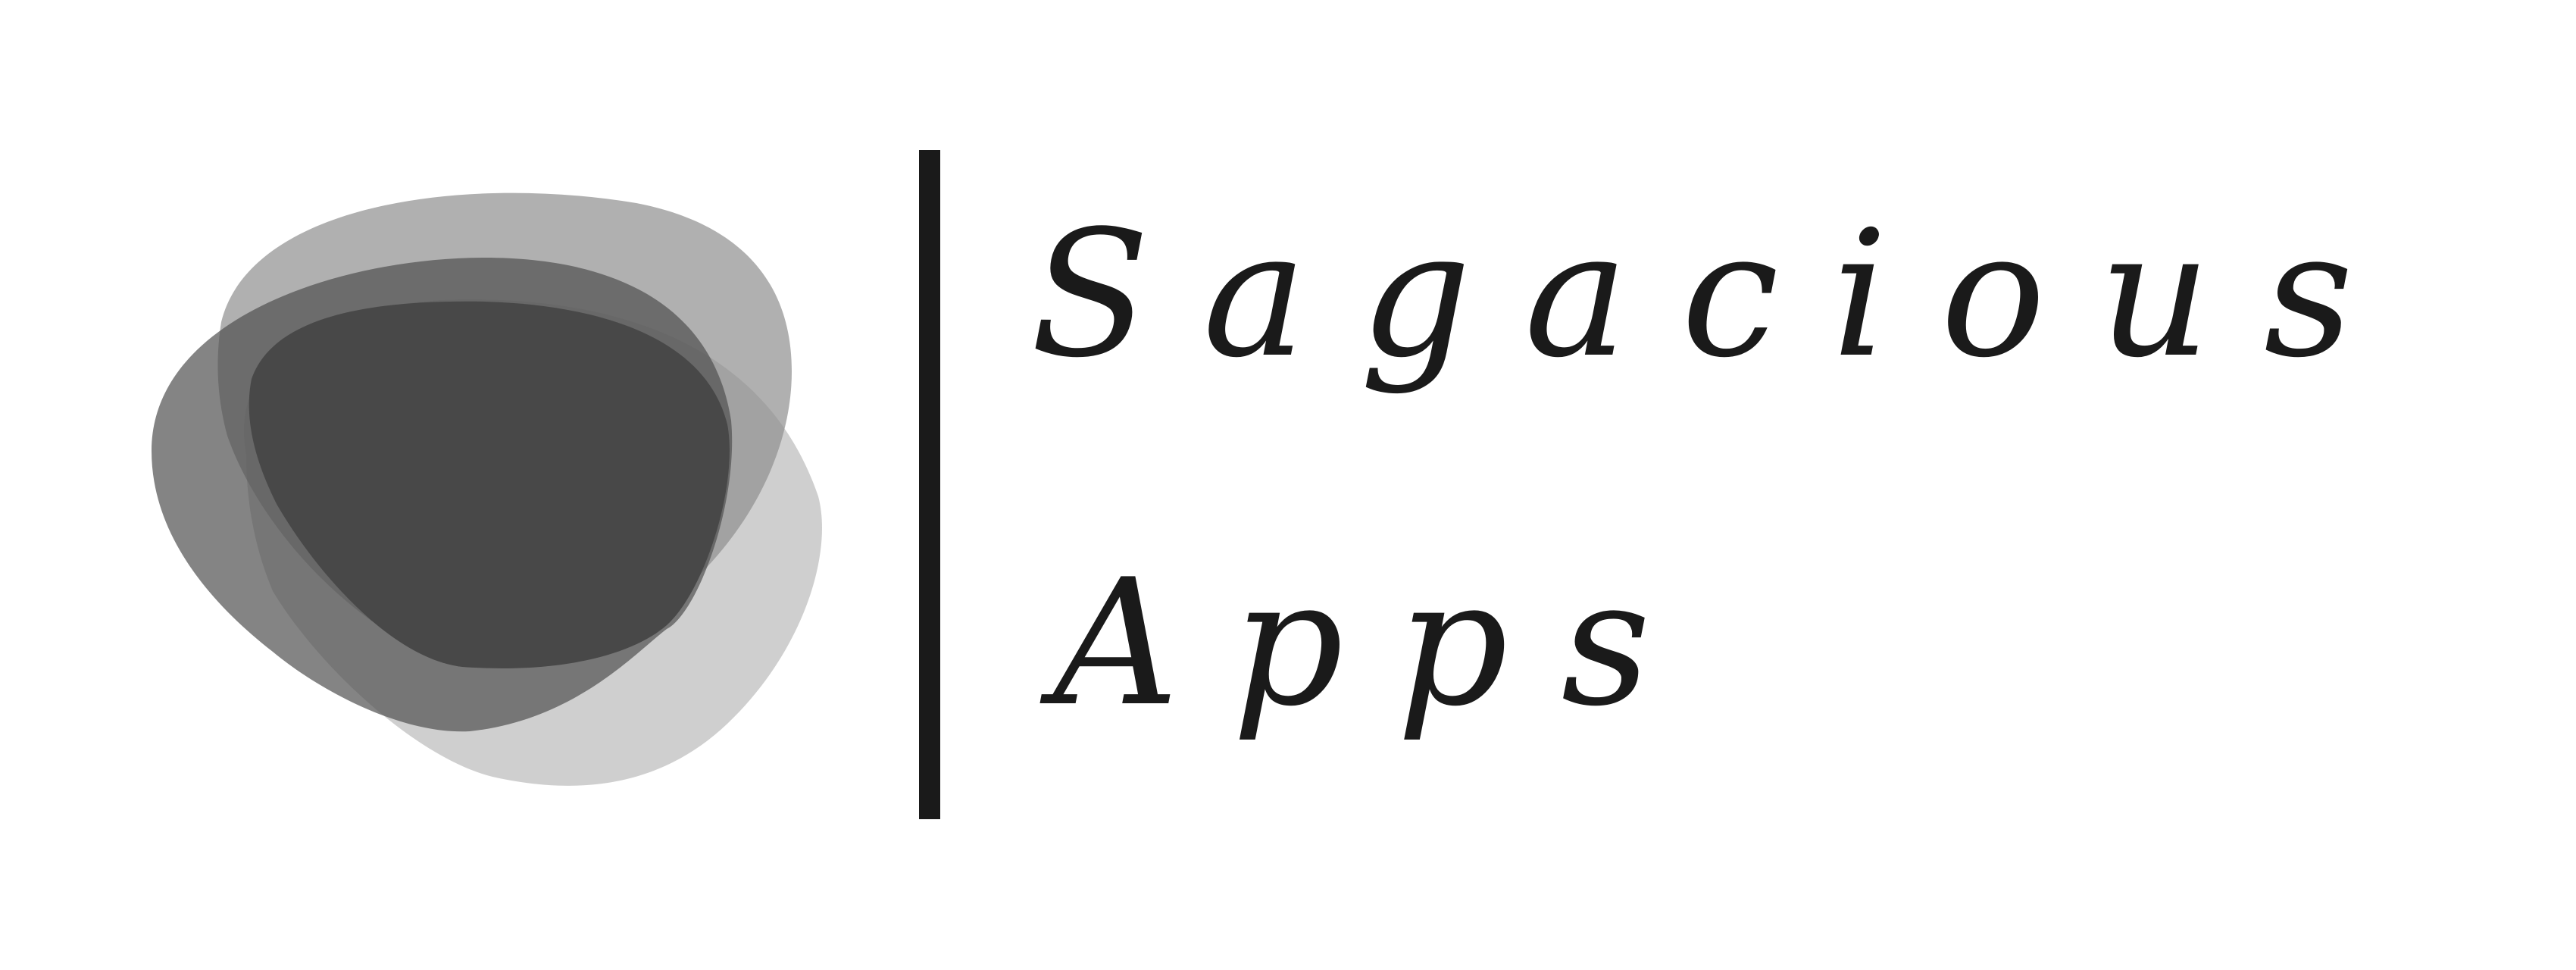 This screenshot has height=970, width=2576. What do you see at coordinates (1719, 295) in the screenshot?
I see `brand-name-line-1: Sagacious` at bounding box center [1719, 295].